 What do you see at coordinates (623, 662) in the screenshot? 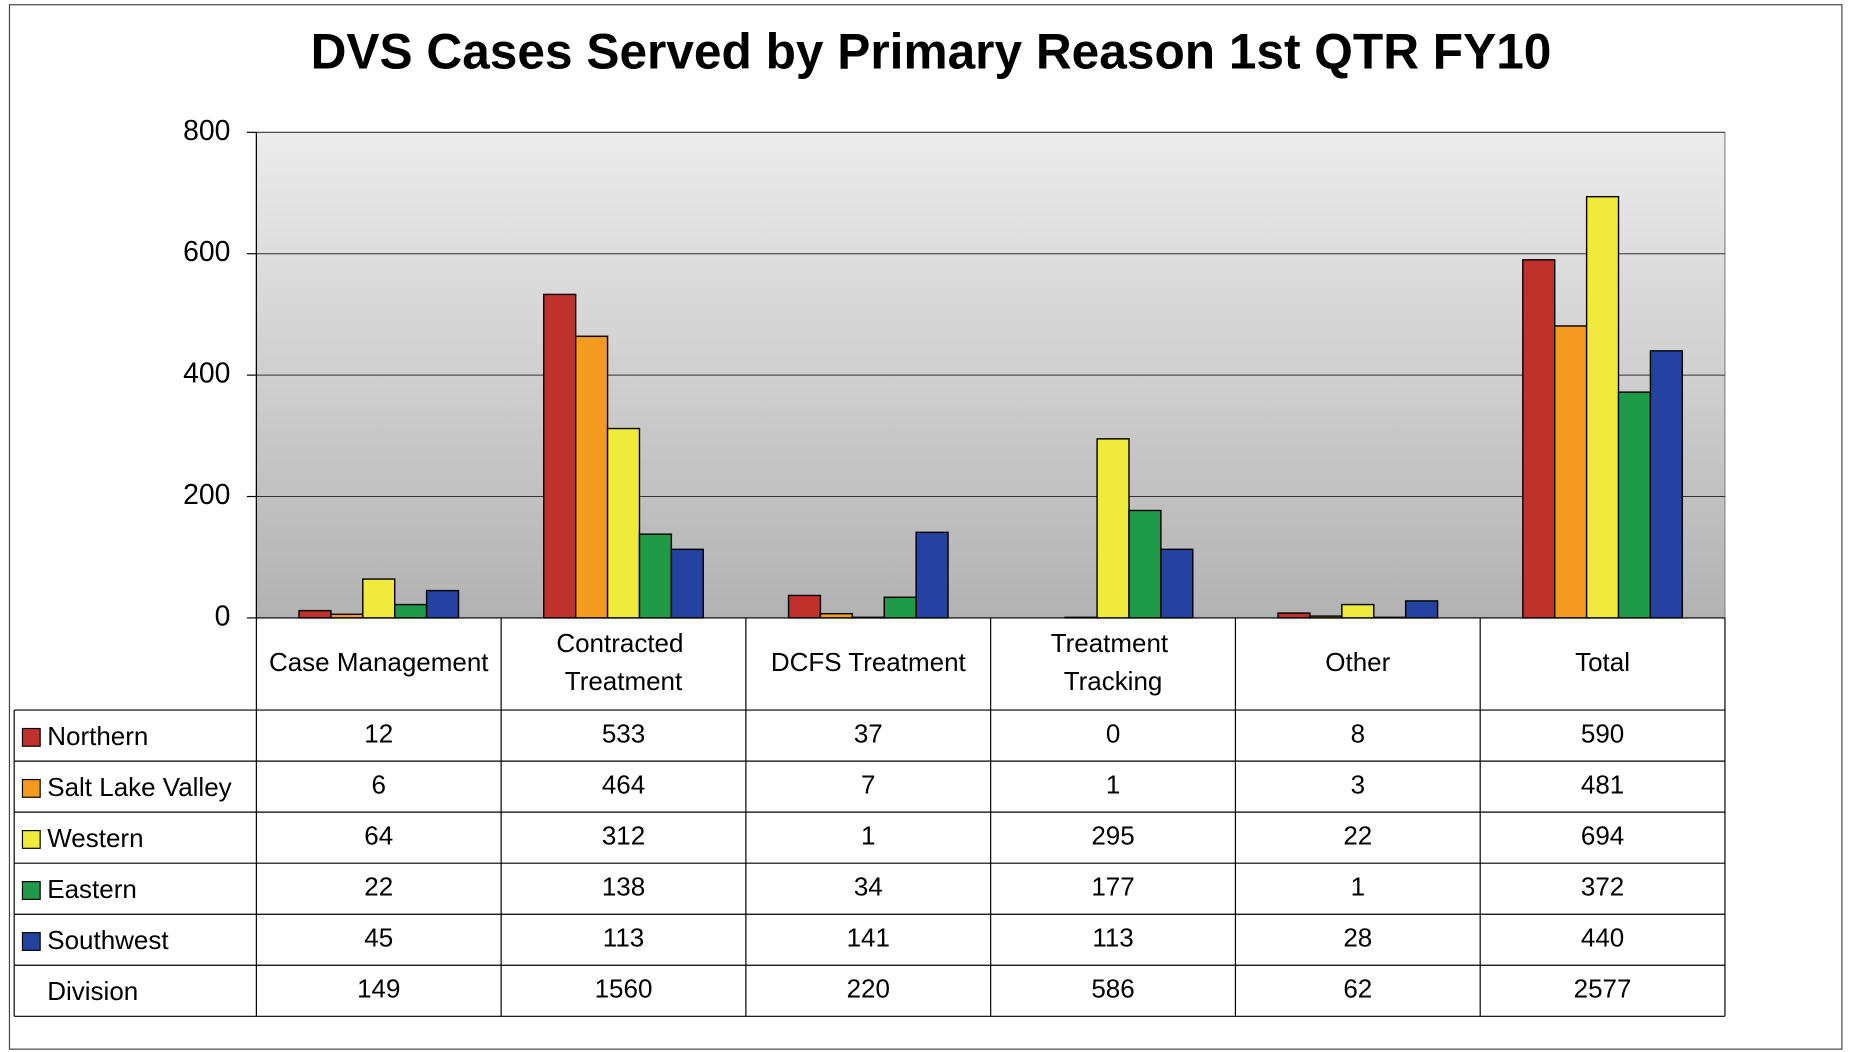
I see `x-tick-label: Contracted Treatment` at bounding box center [623, 662].